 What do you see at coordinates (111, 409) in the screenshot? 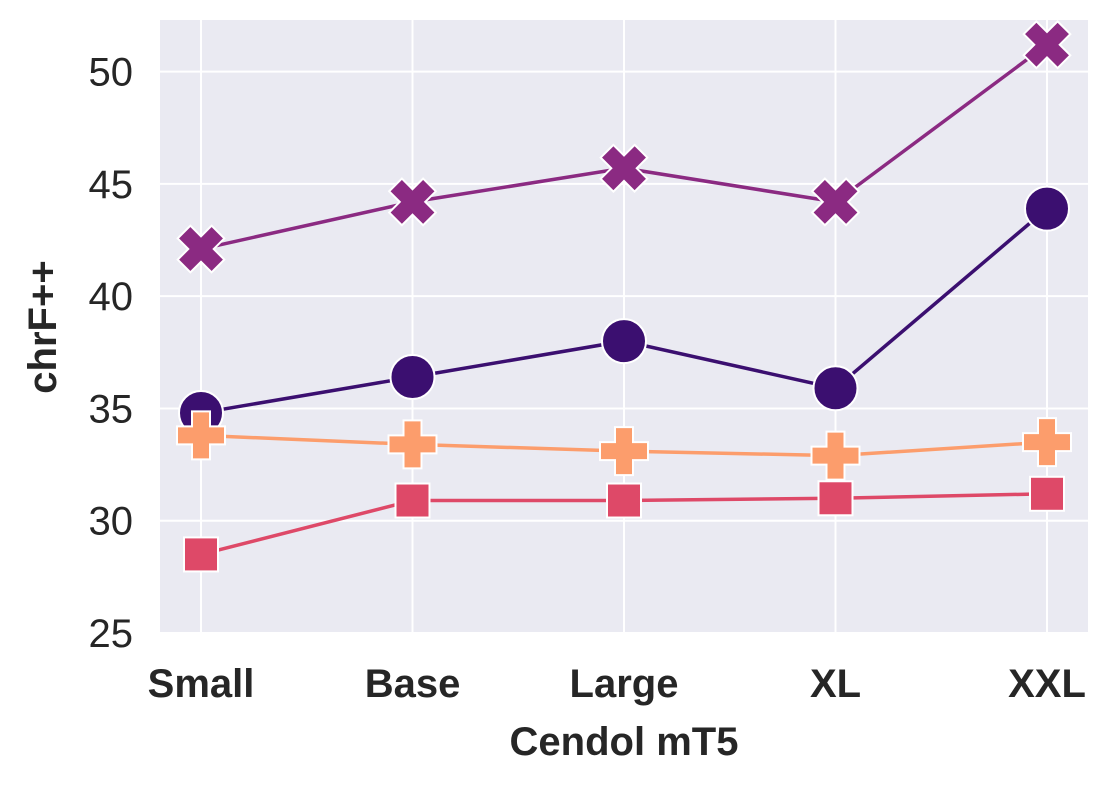
I see `y-tick-label: 35` at bounding box center [111, 409].